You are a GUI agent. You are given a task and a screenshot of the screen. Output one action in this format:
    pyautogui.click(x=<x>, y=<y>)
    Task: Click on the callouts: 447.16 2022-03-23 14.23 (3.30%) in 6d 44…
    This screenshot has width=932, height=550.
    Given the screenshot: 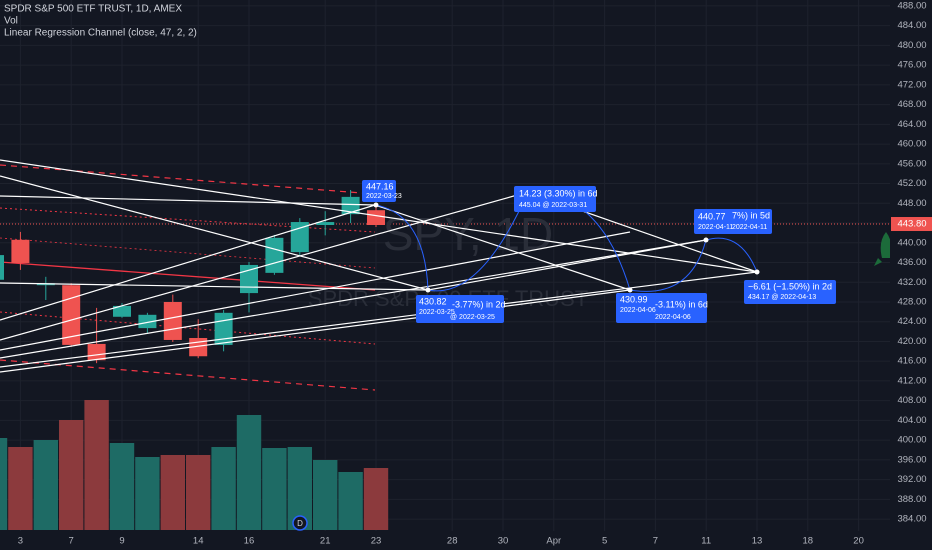 What is the action you would take?
    pyautogui.click(x=599, y=251)
    